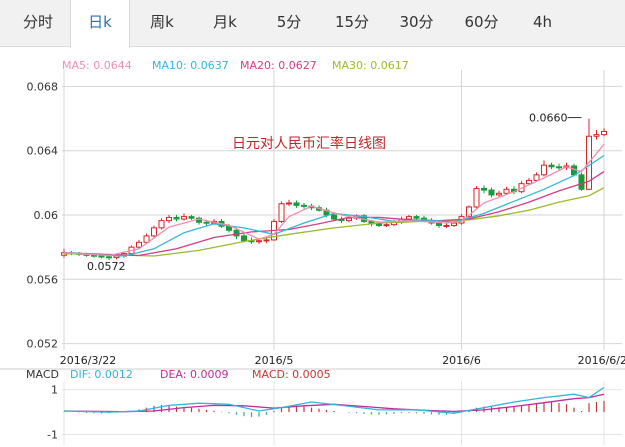  I want to click on macd-legend-dif: DIF: 0.0012, so click(101, 374).